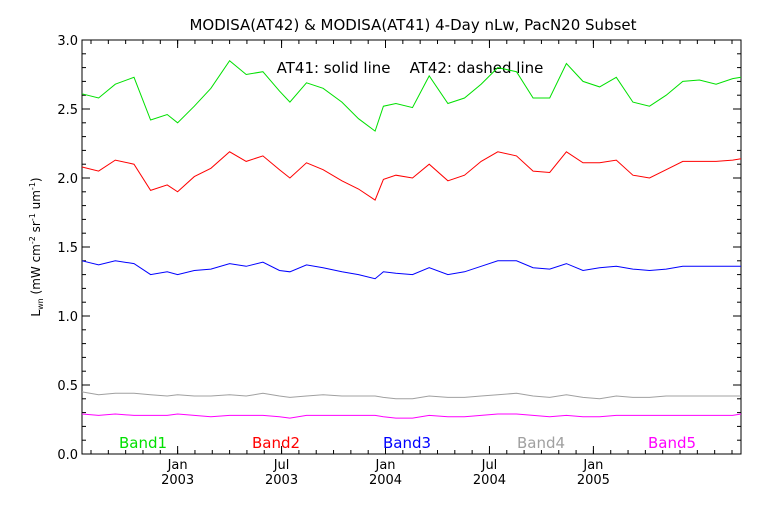  I want to click on series-line-band1, so click(411, 95).